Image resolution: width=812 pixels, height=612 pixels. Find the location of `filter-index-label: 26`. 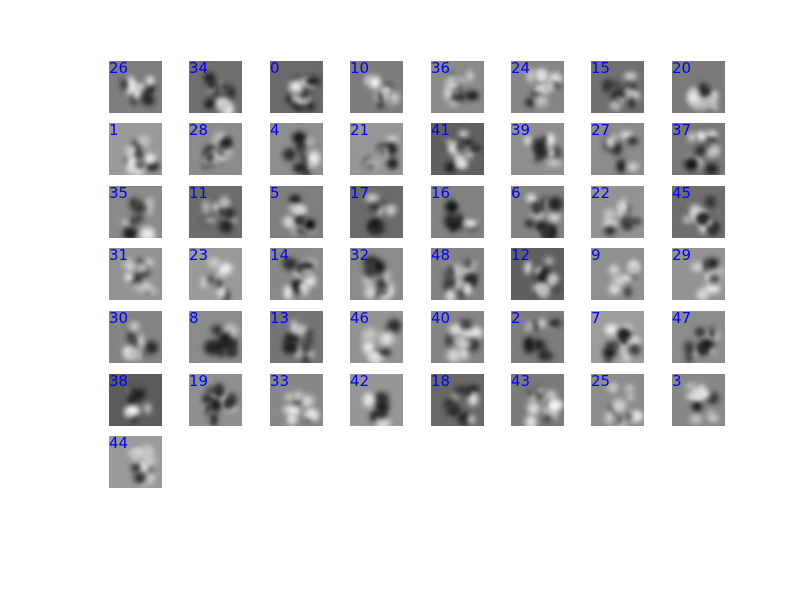

filter-index-label: 26 is located at coordinates (118, 69).